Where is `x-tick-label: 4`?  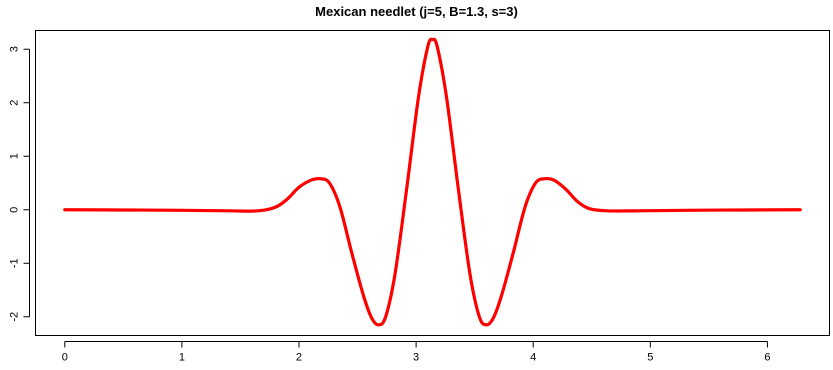 x-tick-label: 4 is located at coordinates (533, 358).